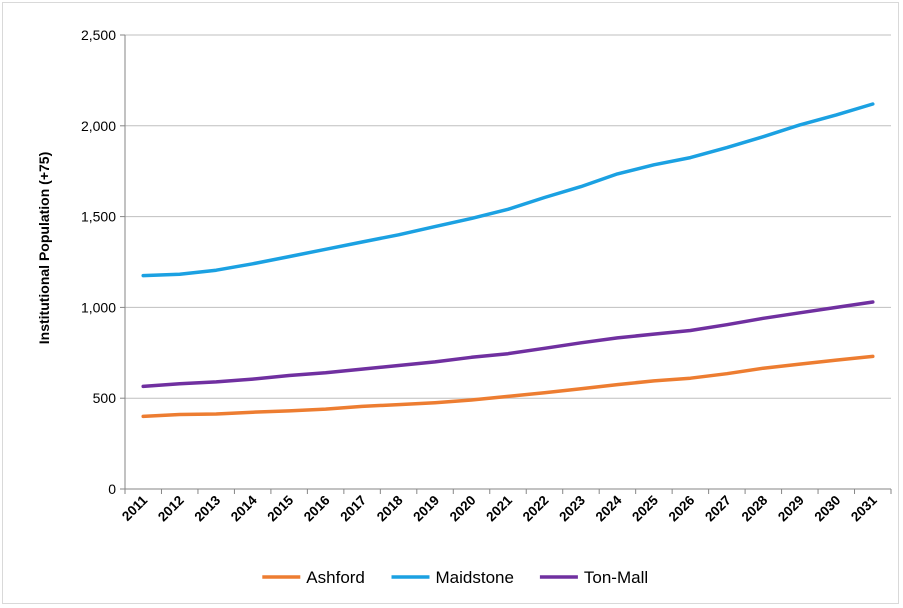 This screenshot has height=608, width=903. I want to click on x-tick-label: 2031, so click(864, 508).